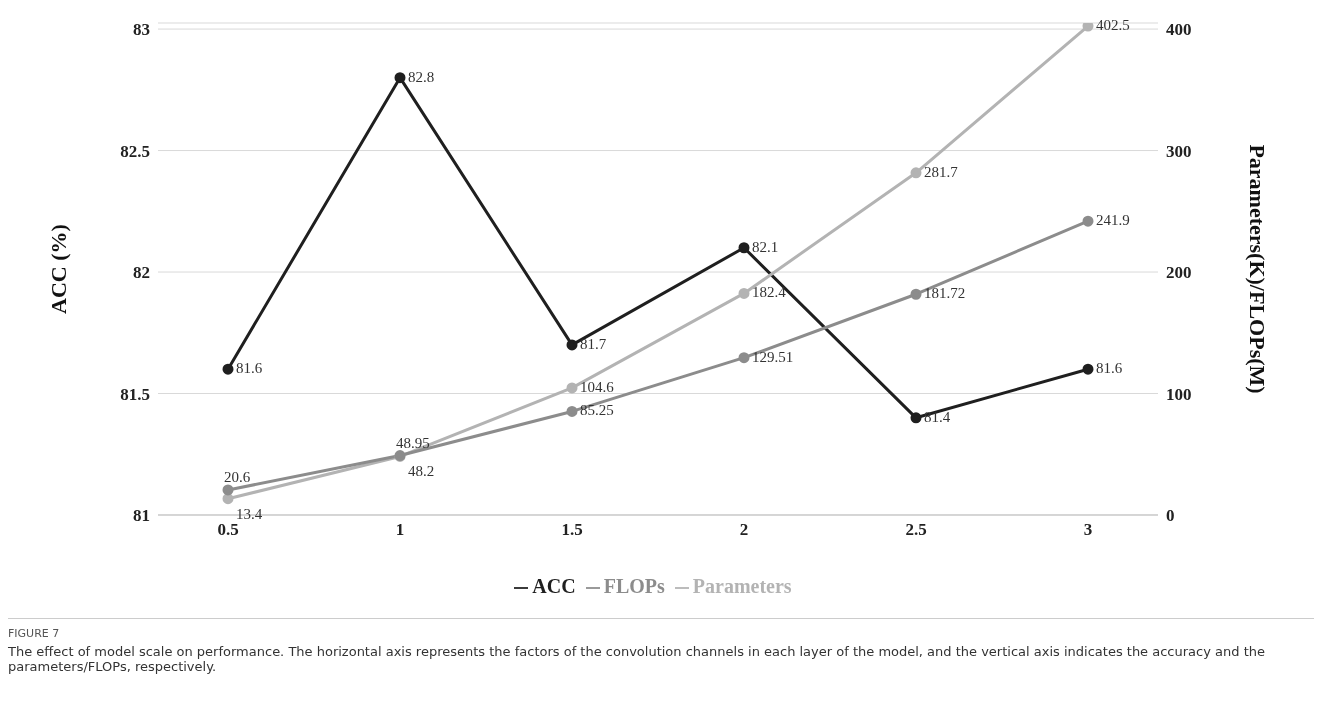  I want to click on data-label: 81.4, so click(937, 416).